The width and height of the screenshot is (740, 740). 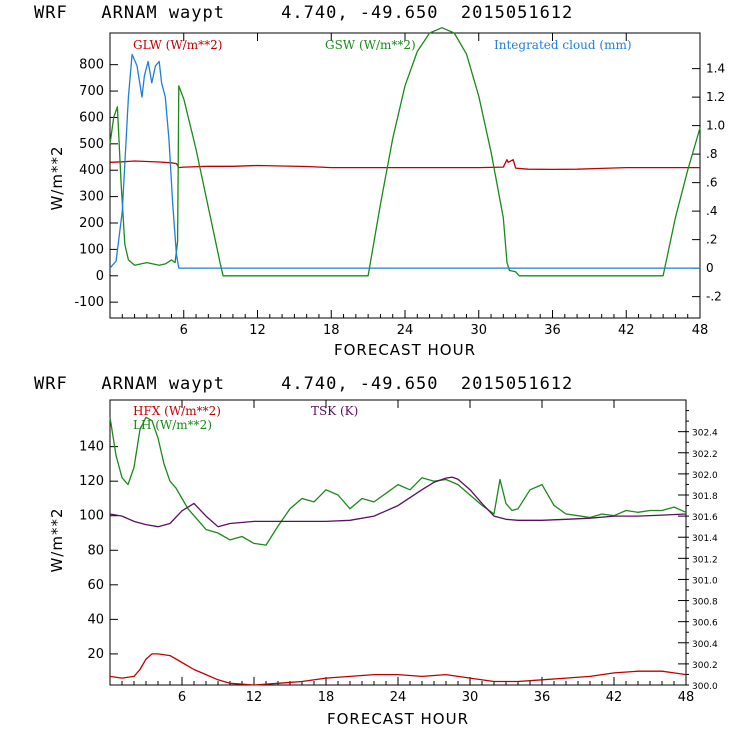 What do you see at coordinates (470, 697) in the screenshot?
I see `bottom-xtick-label: 30` at bounding box center [470, 697].